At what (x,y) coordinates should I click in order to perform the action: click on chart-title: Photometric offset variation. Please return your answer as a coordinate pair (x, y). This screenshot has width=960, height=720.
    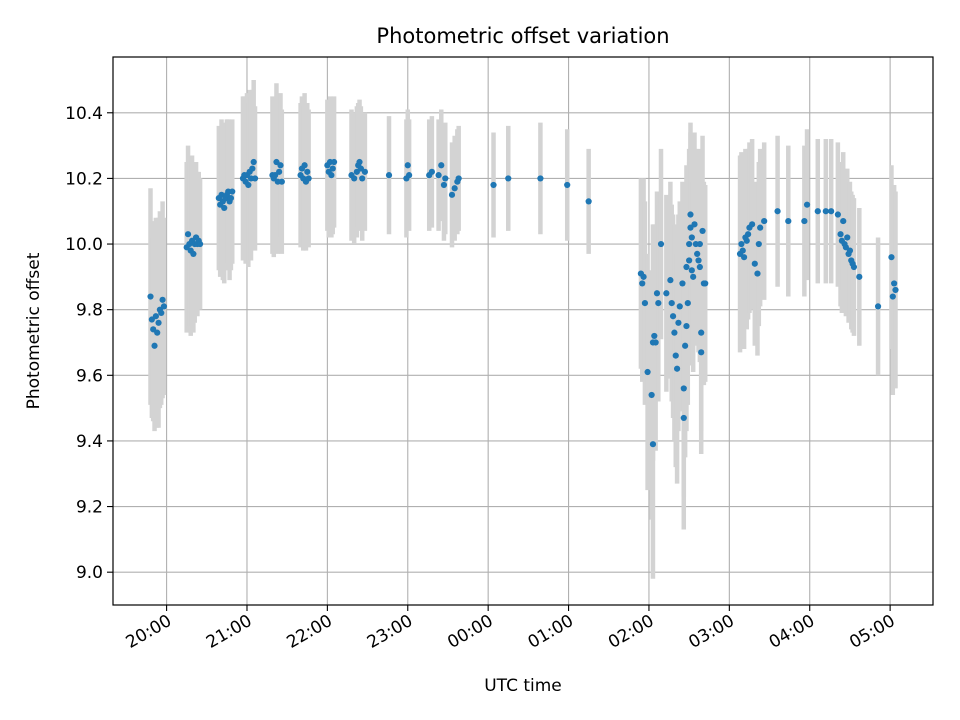
    Looking at the image, I should click on (522, 36).